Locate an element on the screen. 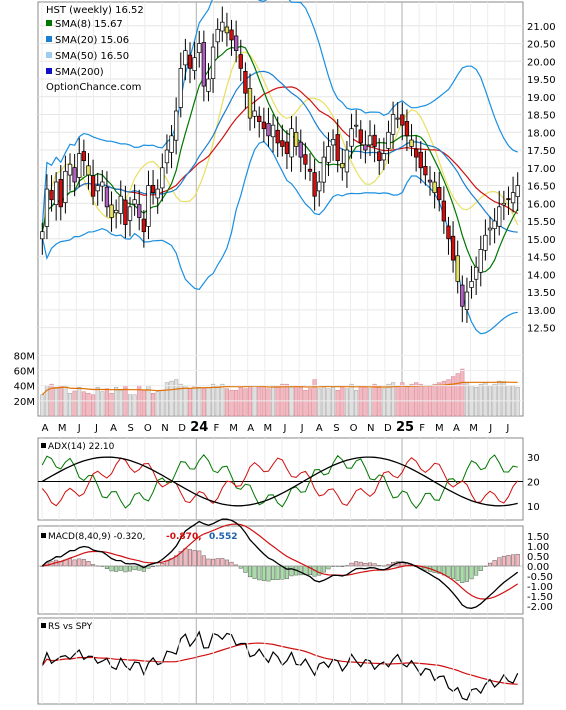 The width and height of the screenshot is (566, 710). macd-tick-label: -1.00 is located at coordinates (540, 587).